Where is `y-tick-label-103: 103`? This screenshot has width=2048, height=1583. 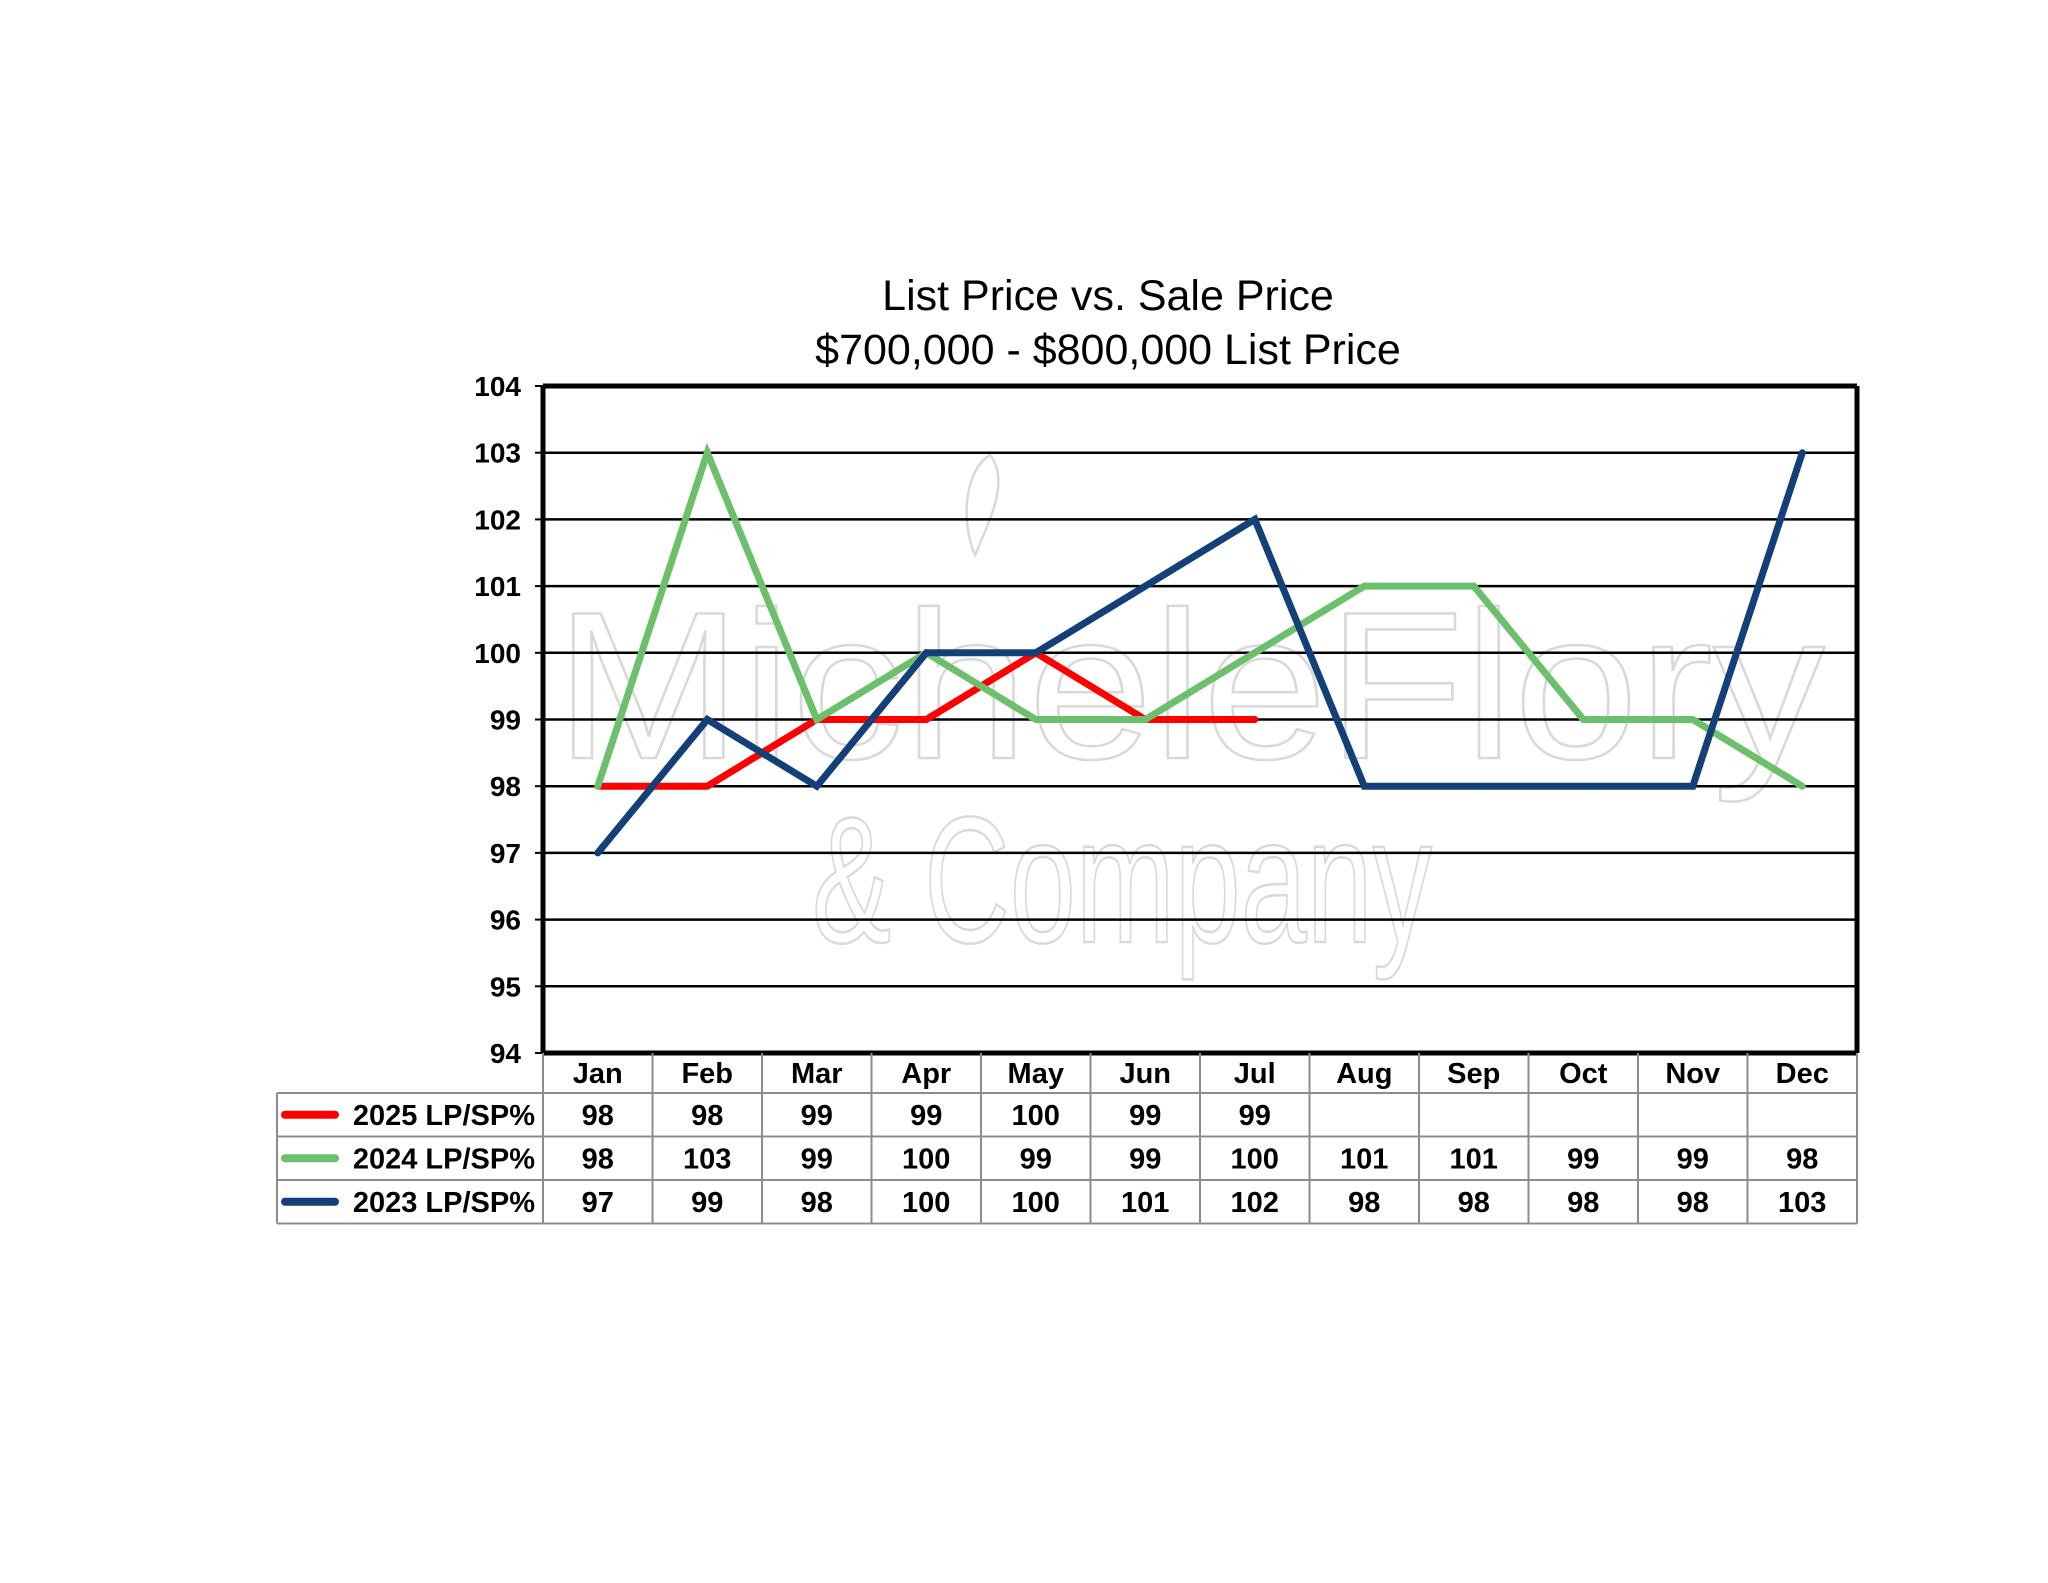 y-tick-label-103: 103 is located at coordinates (497, 453).